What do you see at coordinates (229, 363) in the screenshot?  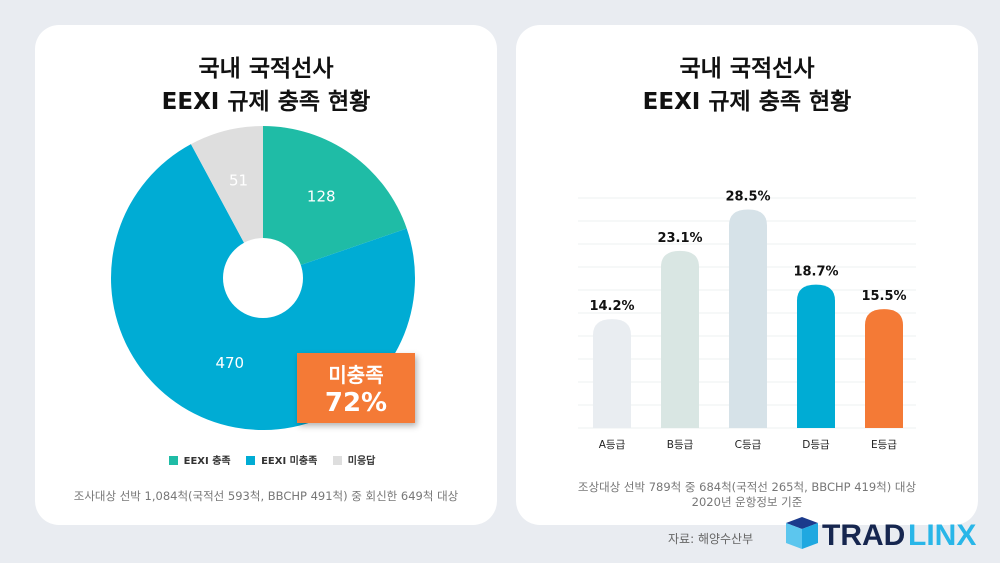 I see `slice-label-1: 470` at bounding box center [229, 363].